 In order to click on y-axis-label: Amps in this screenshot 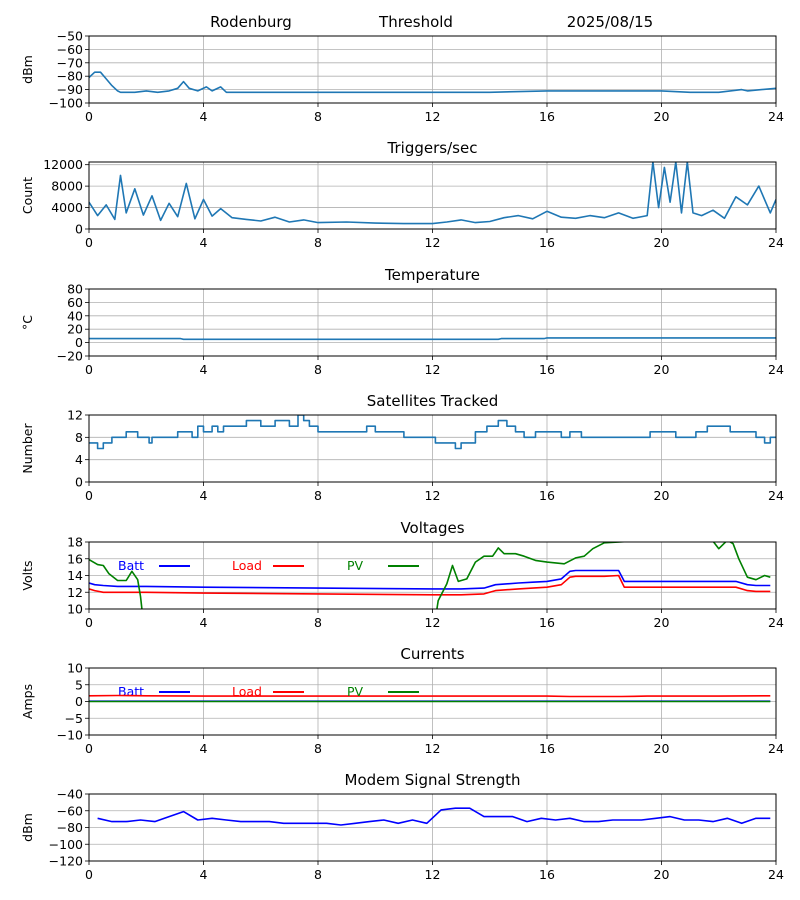, I will do `click(27, 701)`.